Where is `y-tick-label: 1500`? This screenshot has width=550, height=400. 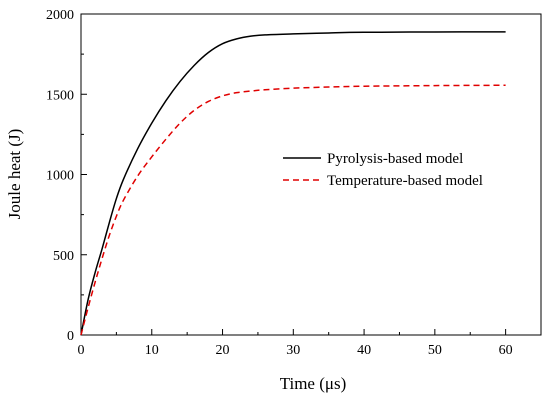
y-tick-label: 1500 is located at coordinates (60, 95).